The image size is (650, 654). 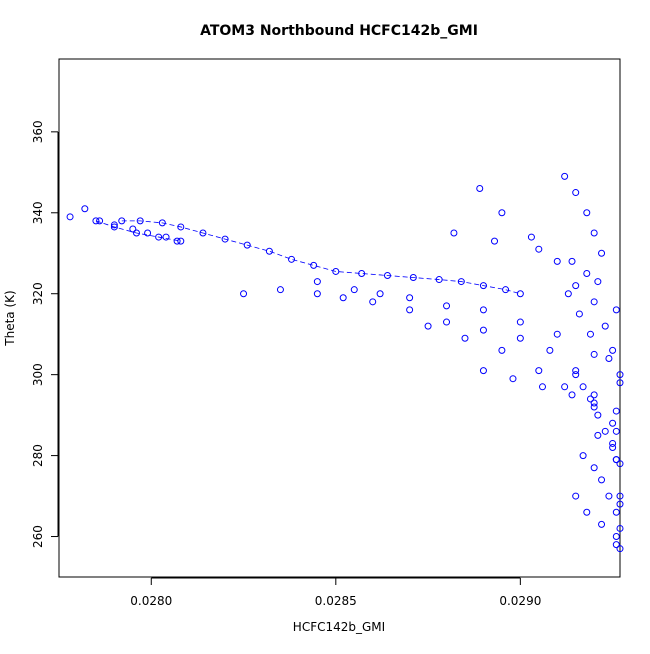 I want to click on y-tick-label: 360, so click(x=38, y=131).